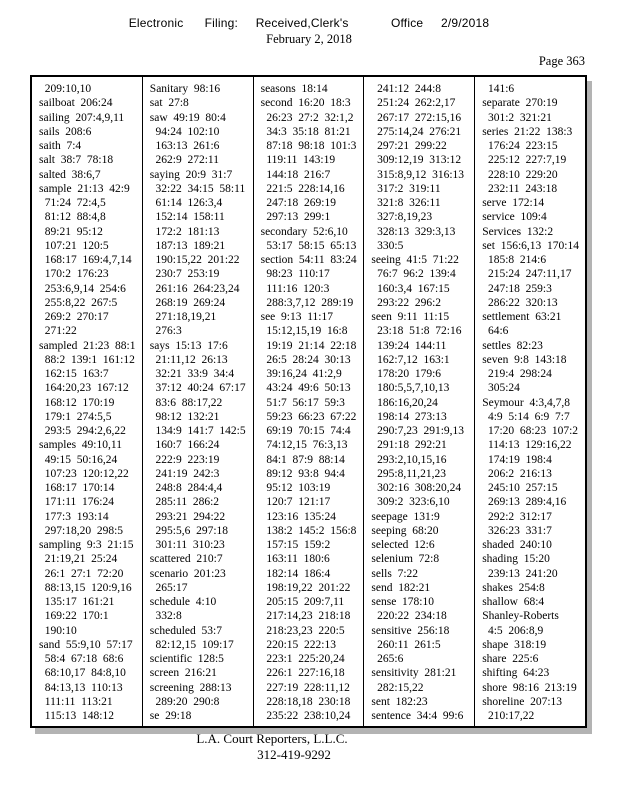 The height and width of the screenshot is (800, 618). What do you see at coordinates (184, 473) in the screenshot?
I see `index-line: 241:19 242:3` at bounding box center [184, 473].